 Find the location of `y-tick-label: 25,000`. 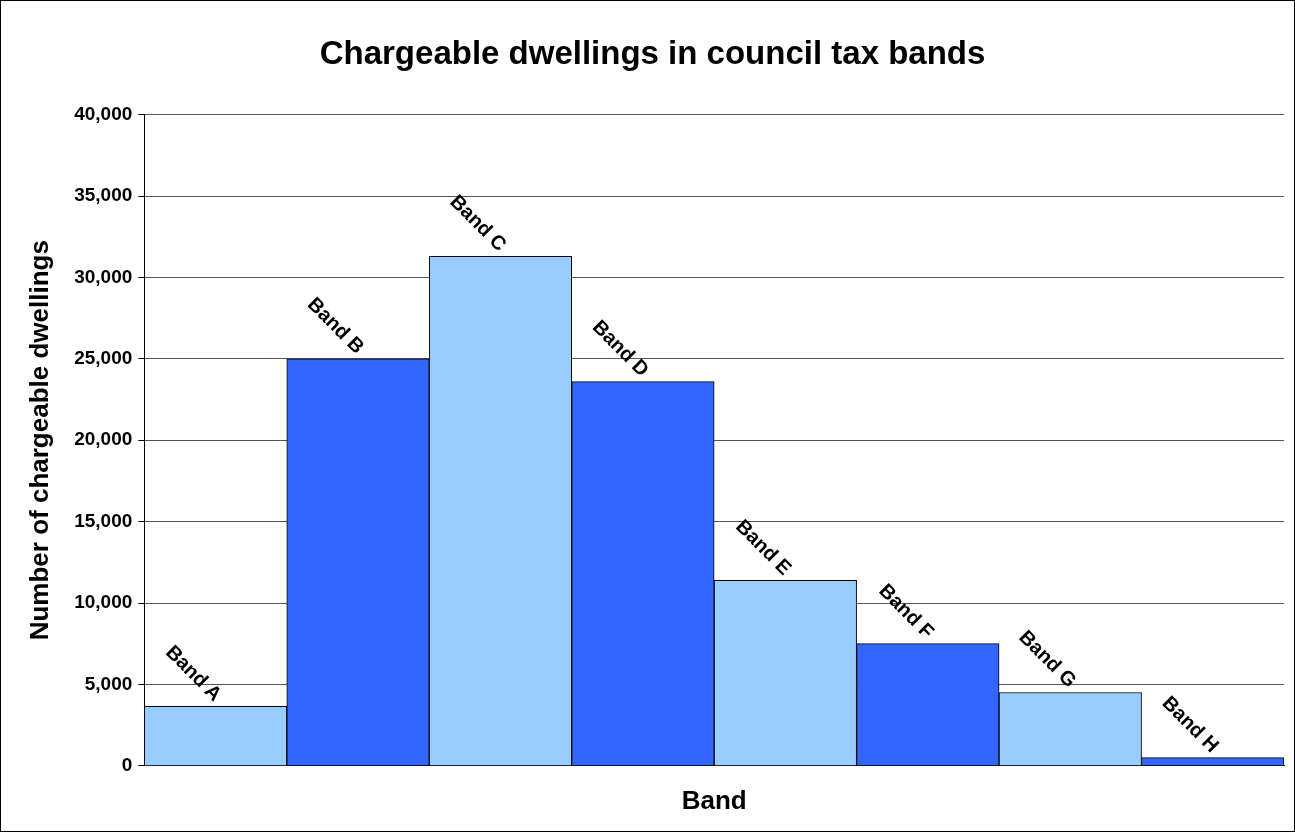

y-tick-label: 25,000 is located at coordinates (103, 358).